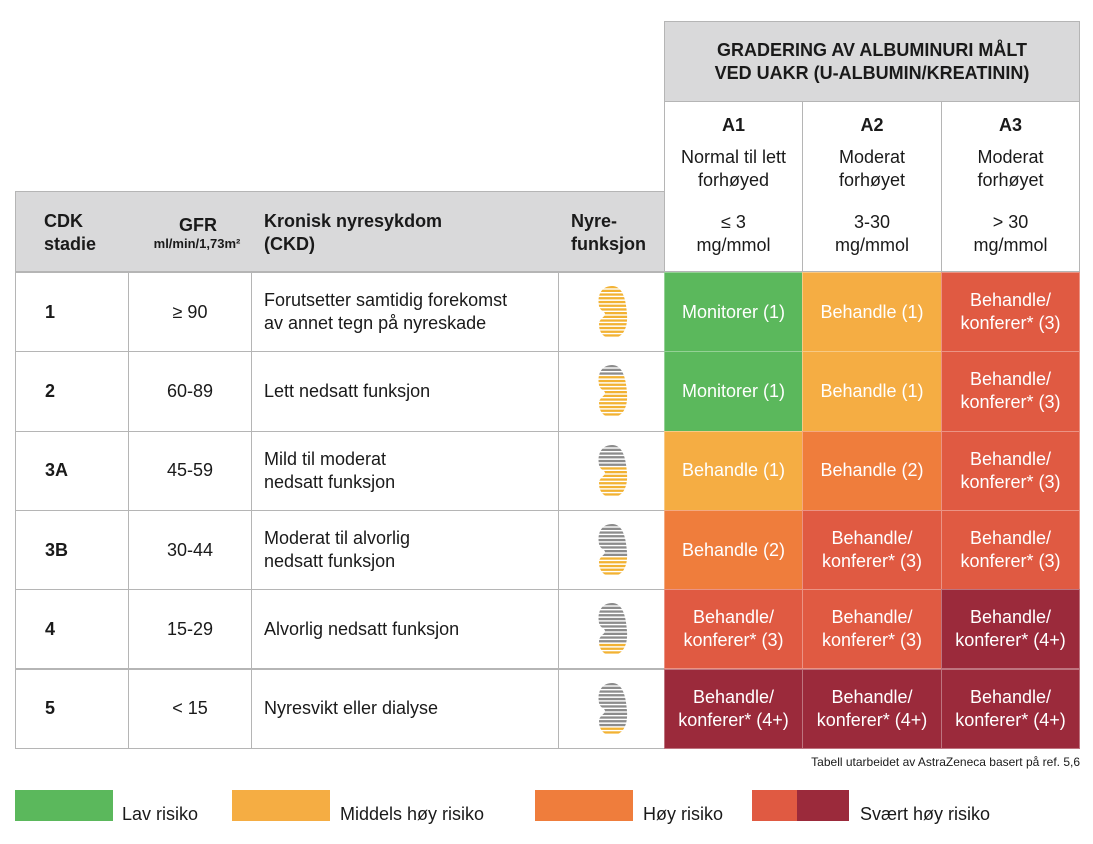 This screenshot has width=1093, height=844. Describe the element at coordinates (72, 391) in the screenshot. I see `stage-cell: 2` at that location.